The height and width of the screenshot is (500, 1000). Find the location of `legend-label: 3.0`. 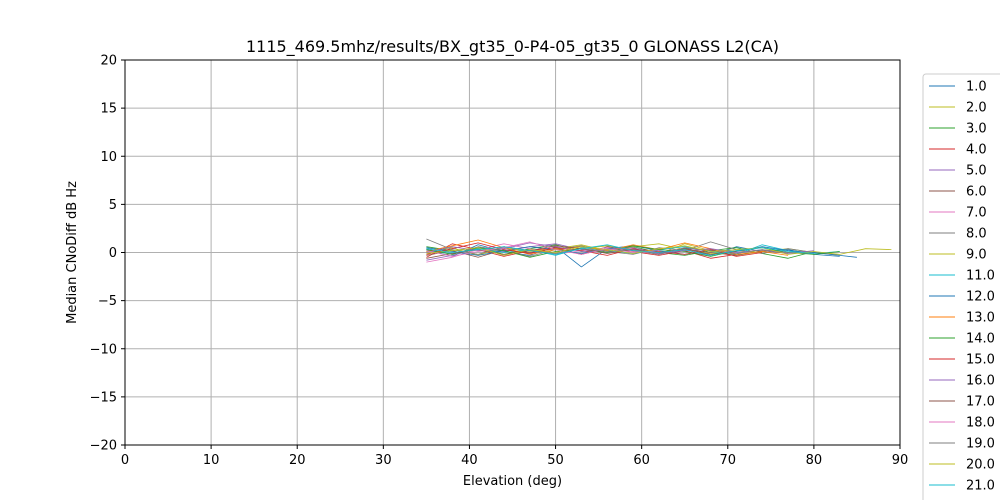

legend-label: 3.0 is located at coordinates (976, 129).